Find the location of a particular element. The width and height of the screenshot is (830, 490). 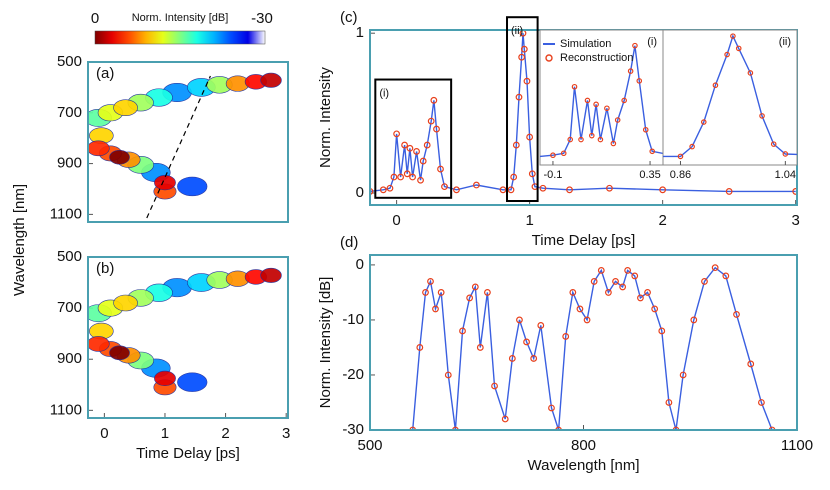

panel-label: (c) is located at coordinates (349, 17).